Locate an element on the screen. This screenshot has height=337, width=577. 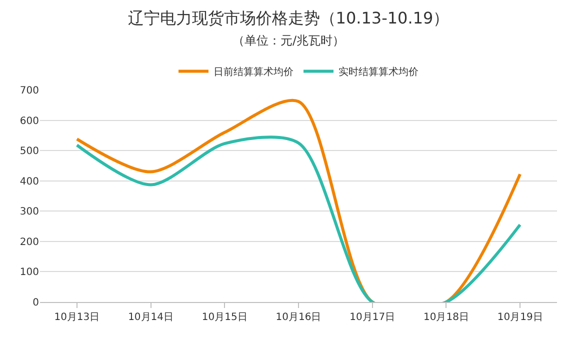
y-tick-label: 300 is located at coordinates (29, 212).